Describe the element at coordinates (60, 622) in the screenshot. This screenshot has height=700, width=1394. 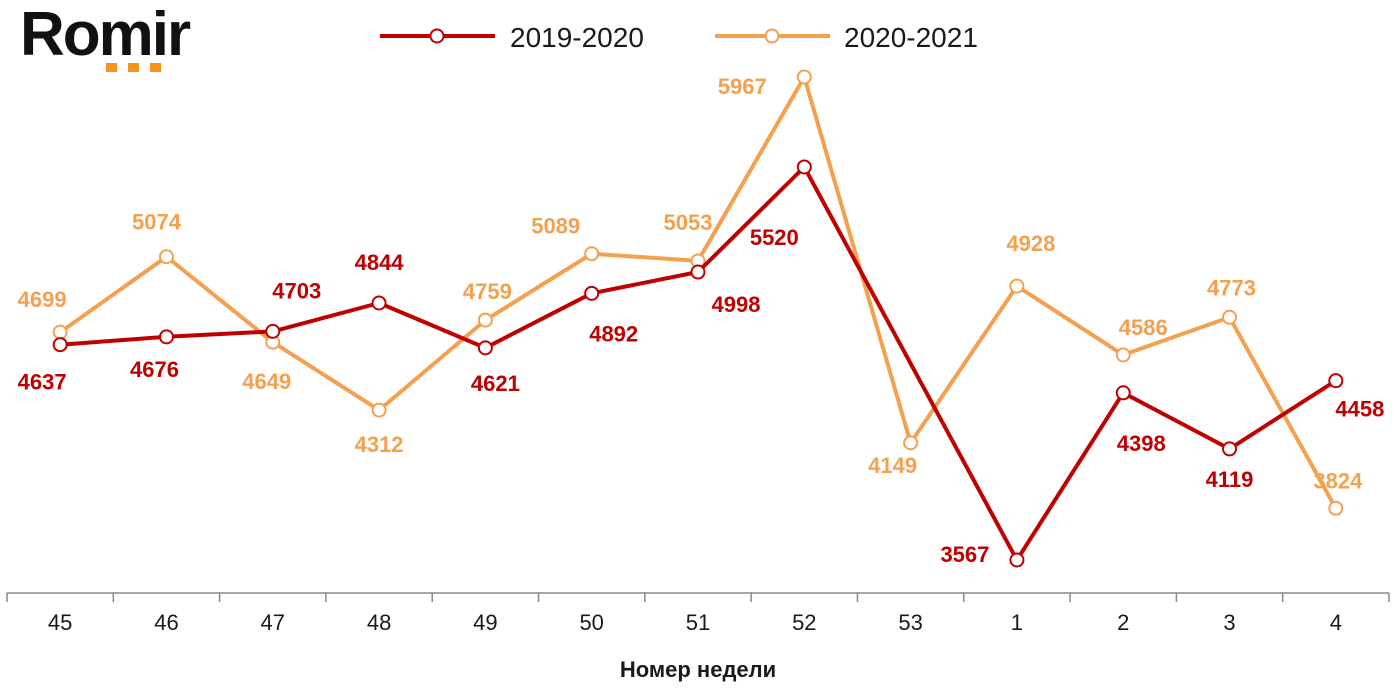
I see `x-tick-label: 45` at that location.